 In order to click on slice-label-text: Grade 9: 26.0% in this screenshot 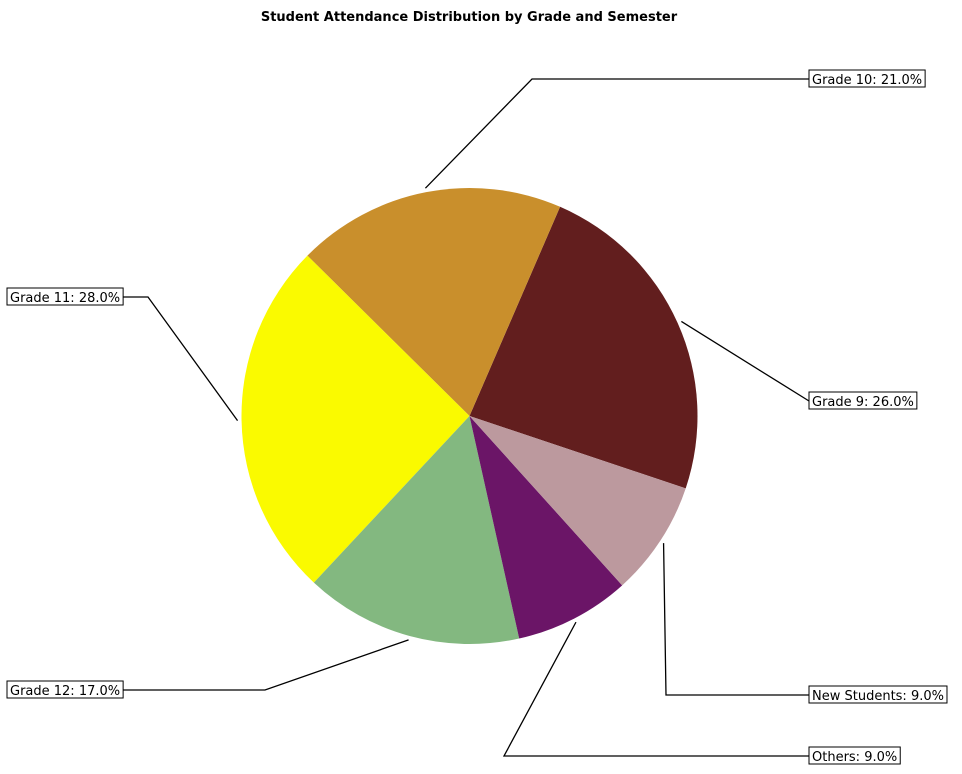, I will do `click(863, 402)`.